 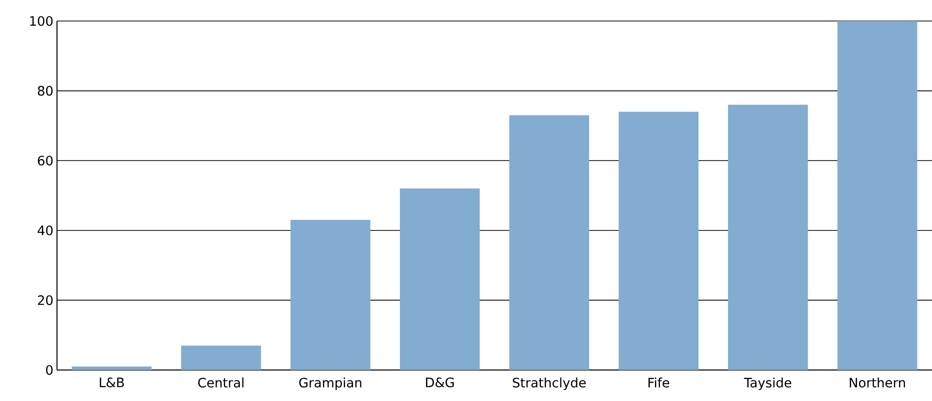 I want to click on y-tick-label: 40, so click(x=45, y=231).